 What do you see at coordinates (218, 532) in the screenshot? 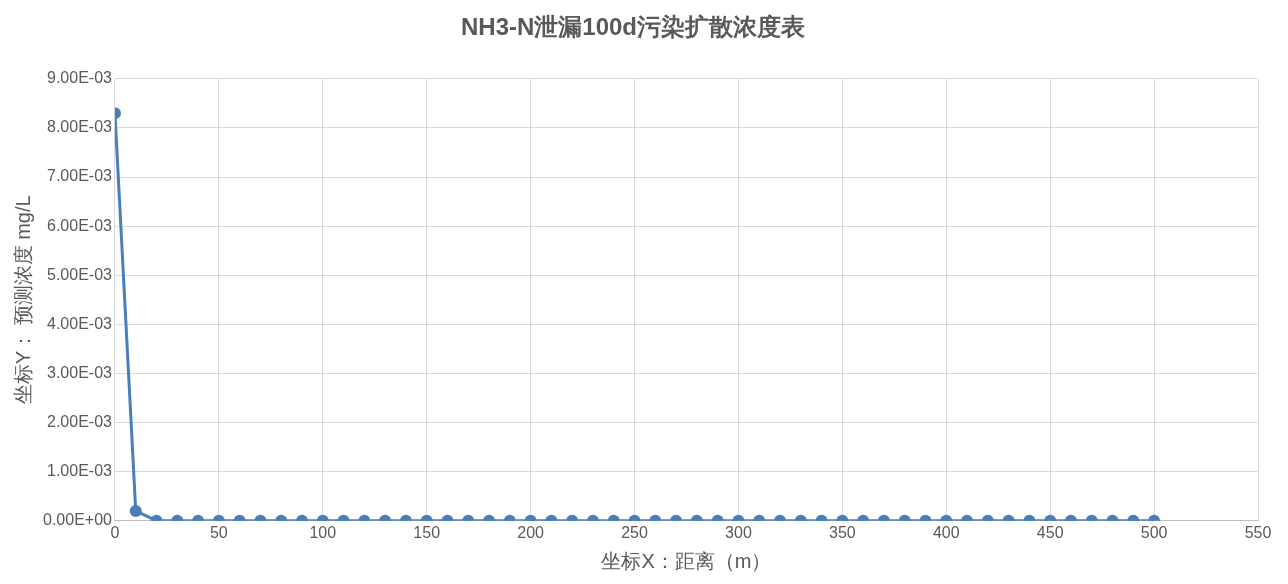
I see `x-tick-label: 50` at bounding box center [218, 532].